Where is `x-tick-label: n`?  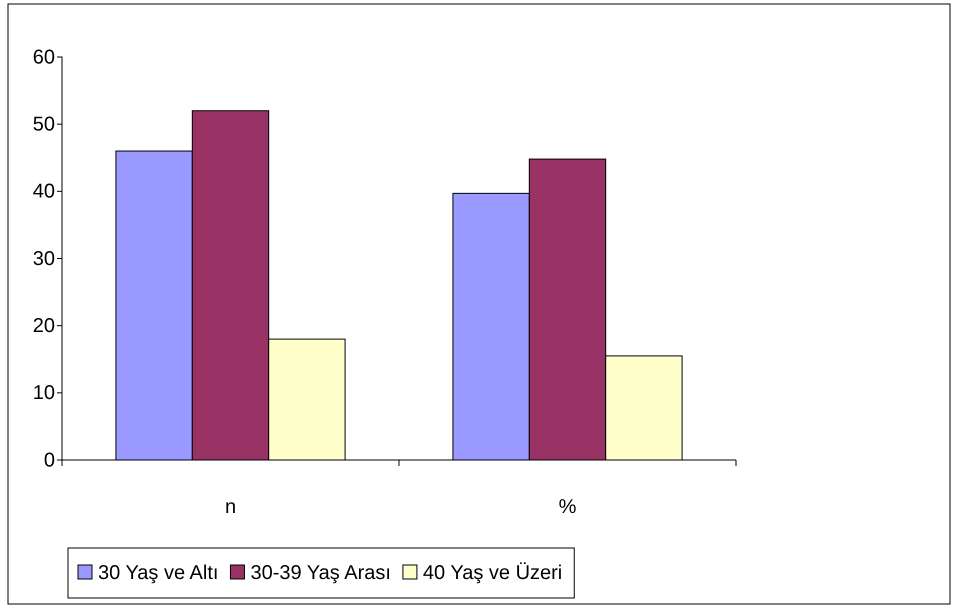
x-tick-label: n is located at coordinates (230, 507).